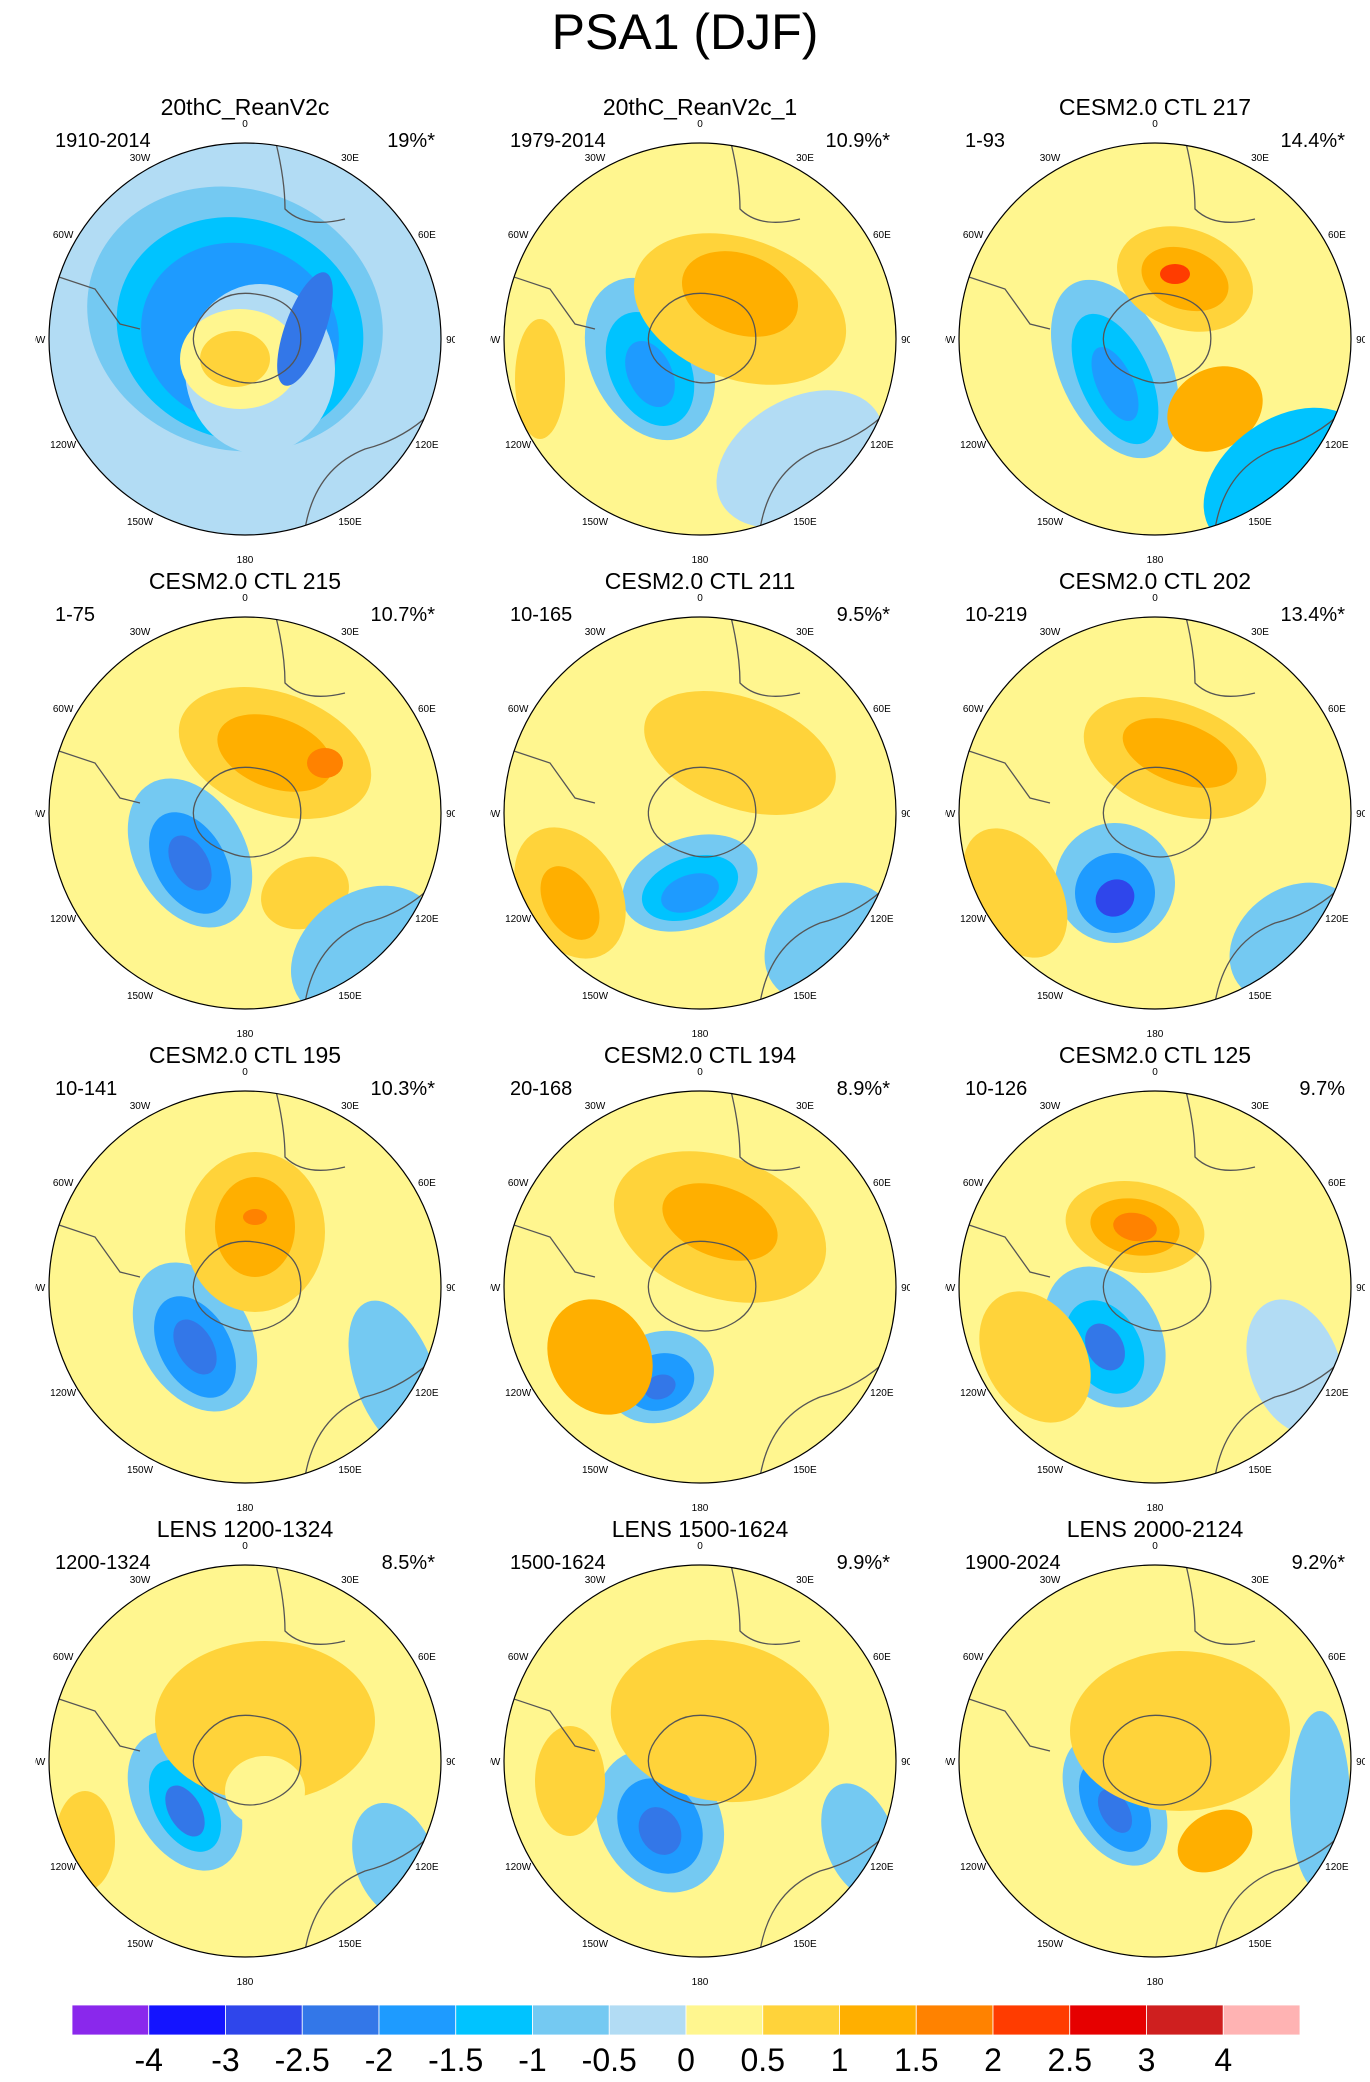  Describe the element at coordinates (103, 141) in the screenshot. I see `panel-period: 1910-2014` at that location.